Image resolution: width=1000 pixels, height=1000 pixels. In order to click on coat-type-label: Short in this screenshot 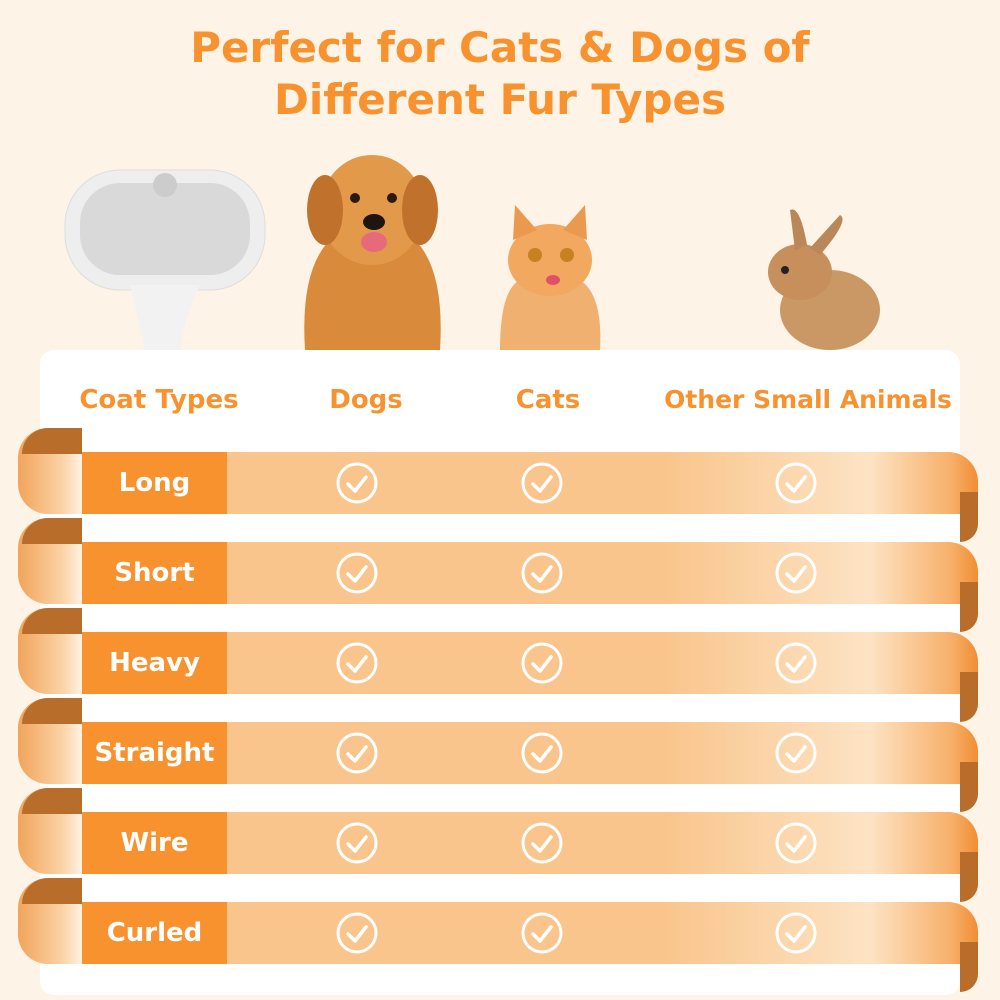, I will do `click(154, 573)`.